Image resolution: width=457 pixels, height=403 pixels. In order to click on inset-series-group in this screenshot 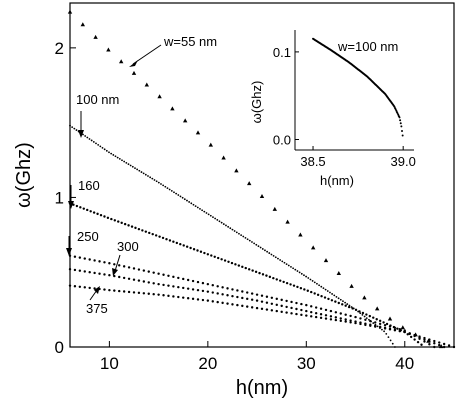, I will do `click(358, 87)`.